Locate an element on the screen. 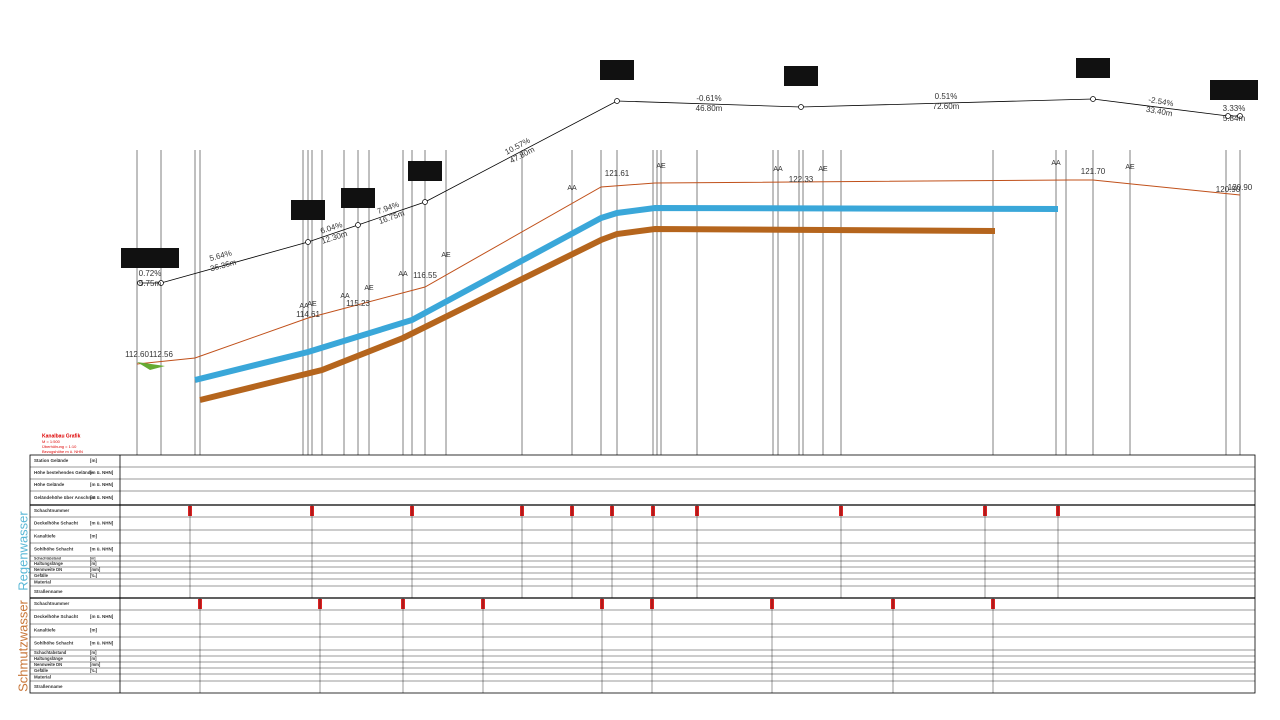  section-label: Schmutzwasser is located at coordinates (22, 645).